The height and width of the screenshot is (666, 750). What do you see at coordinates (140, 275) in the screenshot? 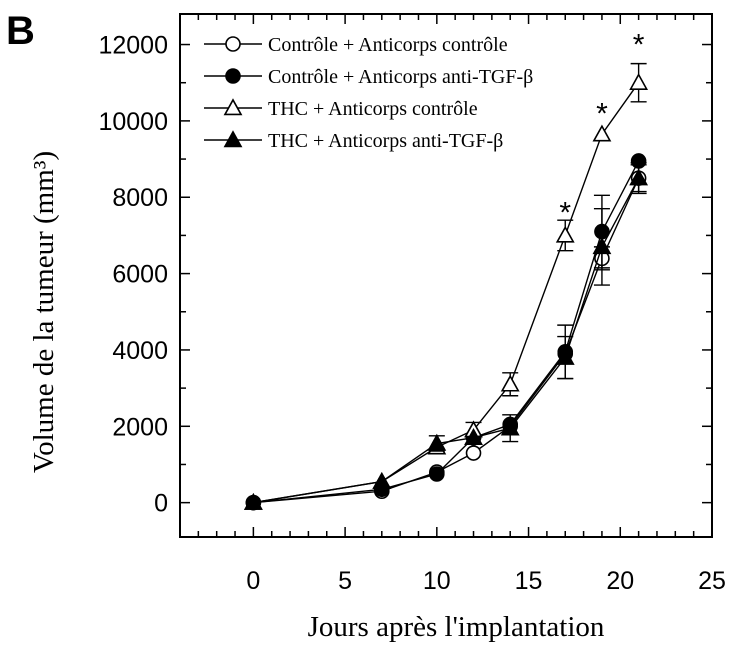
I see `y-tick-label: 6000` at bounding box center [140, 275].